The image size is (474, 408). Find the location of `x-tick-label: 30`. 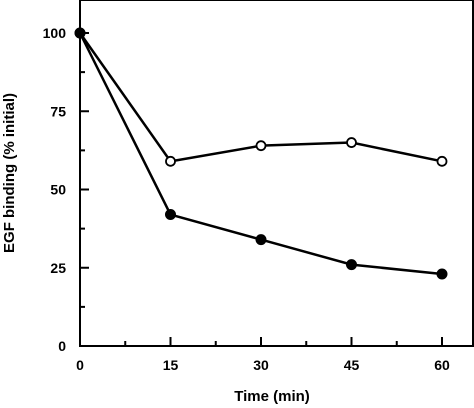

x-tick-label: 30 is located at coordinates (261, 365).